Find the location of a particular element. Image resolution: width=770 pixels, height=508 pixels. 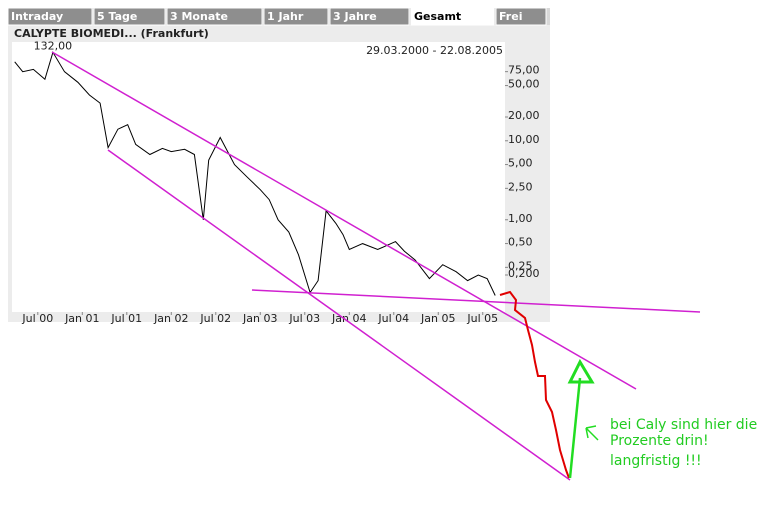

tab-label: 3 Monate is located at coordinates (199, 16).